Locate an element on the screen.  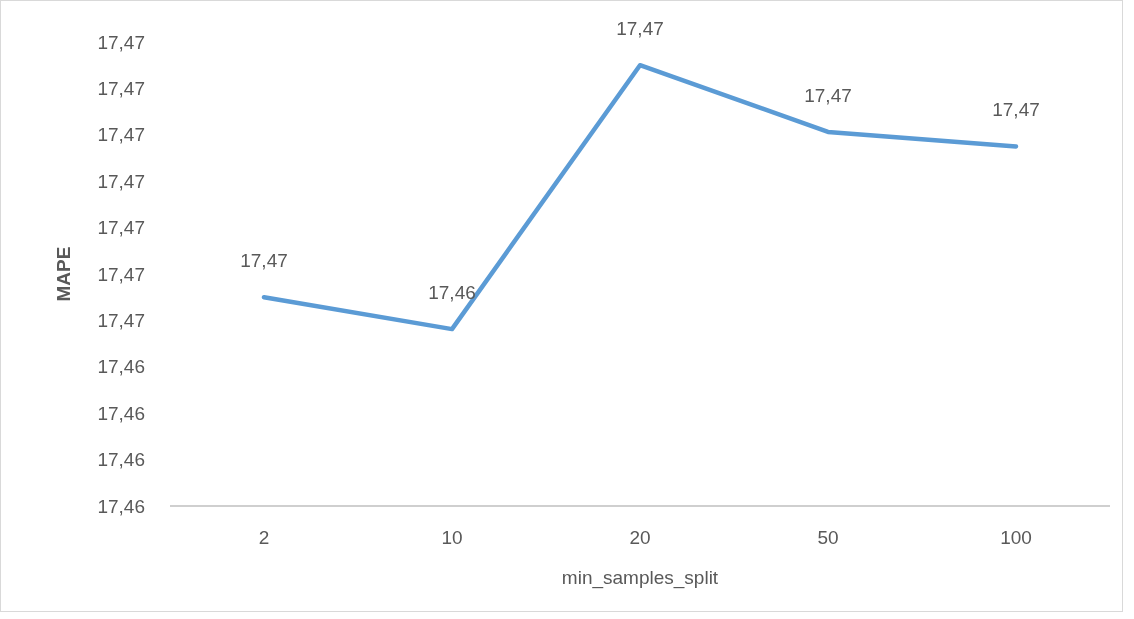
x-tick-label: 20 is located at coordinates (640, 537).